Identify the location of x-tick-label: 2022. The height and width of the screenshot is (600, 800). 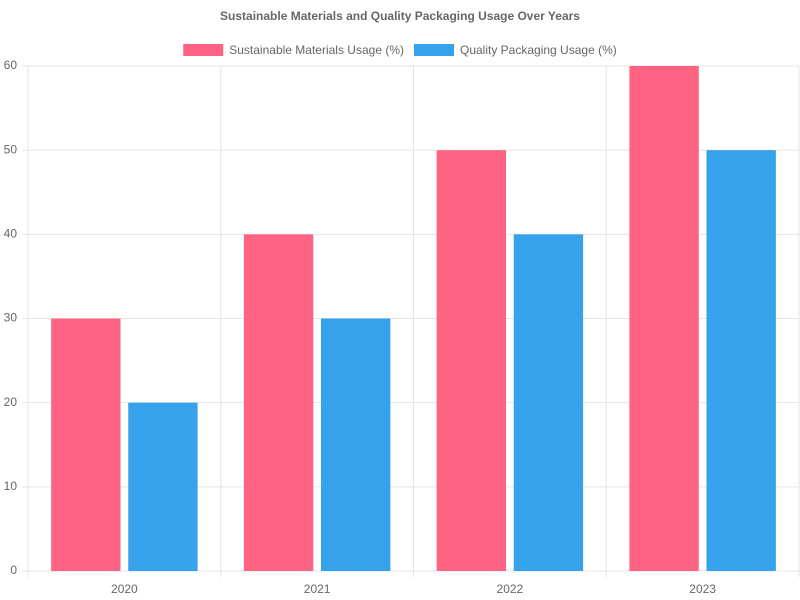
(510, 589).